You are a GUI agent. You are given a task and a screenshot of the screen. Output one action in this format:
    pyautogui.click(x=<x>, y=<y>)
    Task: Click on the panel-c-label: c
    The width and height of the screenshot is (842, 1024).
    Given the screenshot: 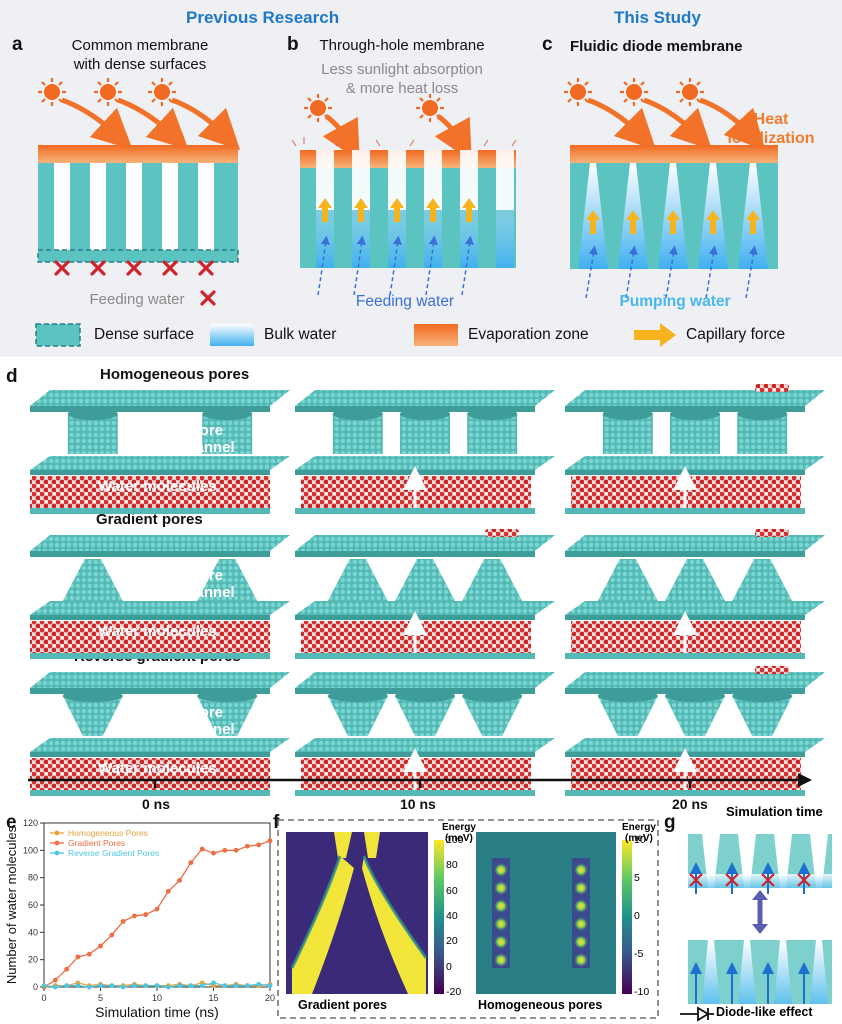 What is the action you would take?
    pyautogui.click(x=547, y=44)
    